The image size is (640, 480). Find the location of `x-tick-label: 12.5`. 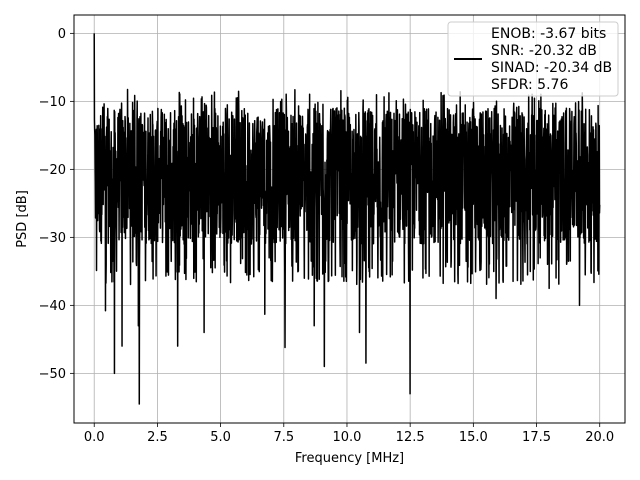

x-tick-label: 12.5 is located at coordinates (410, 437).